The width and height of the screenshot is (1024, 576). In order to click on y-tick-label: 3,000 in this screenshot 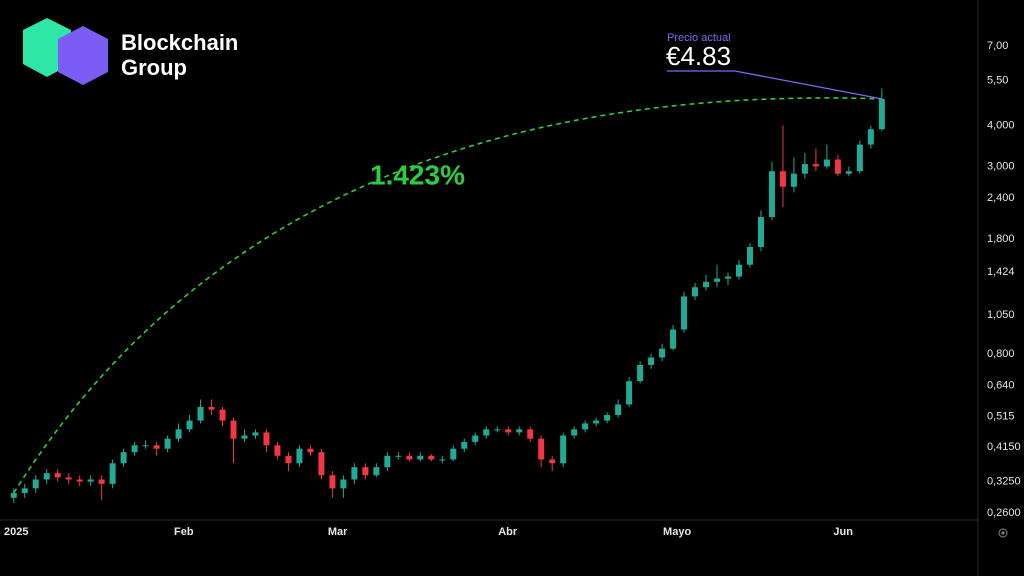, I will do `click(1001, 166)`.